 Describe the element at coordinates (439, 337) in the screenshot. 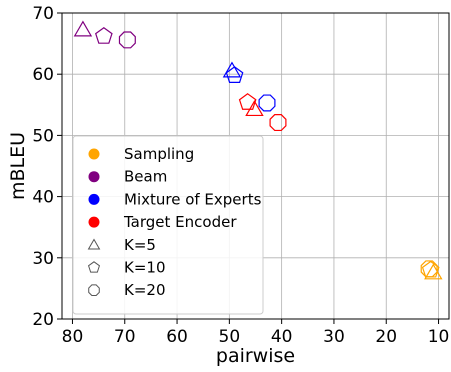

I see `x-tick-label: 10` at that location.